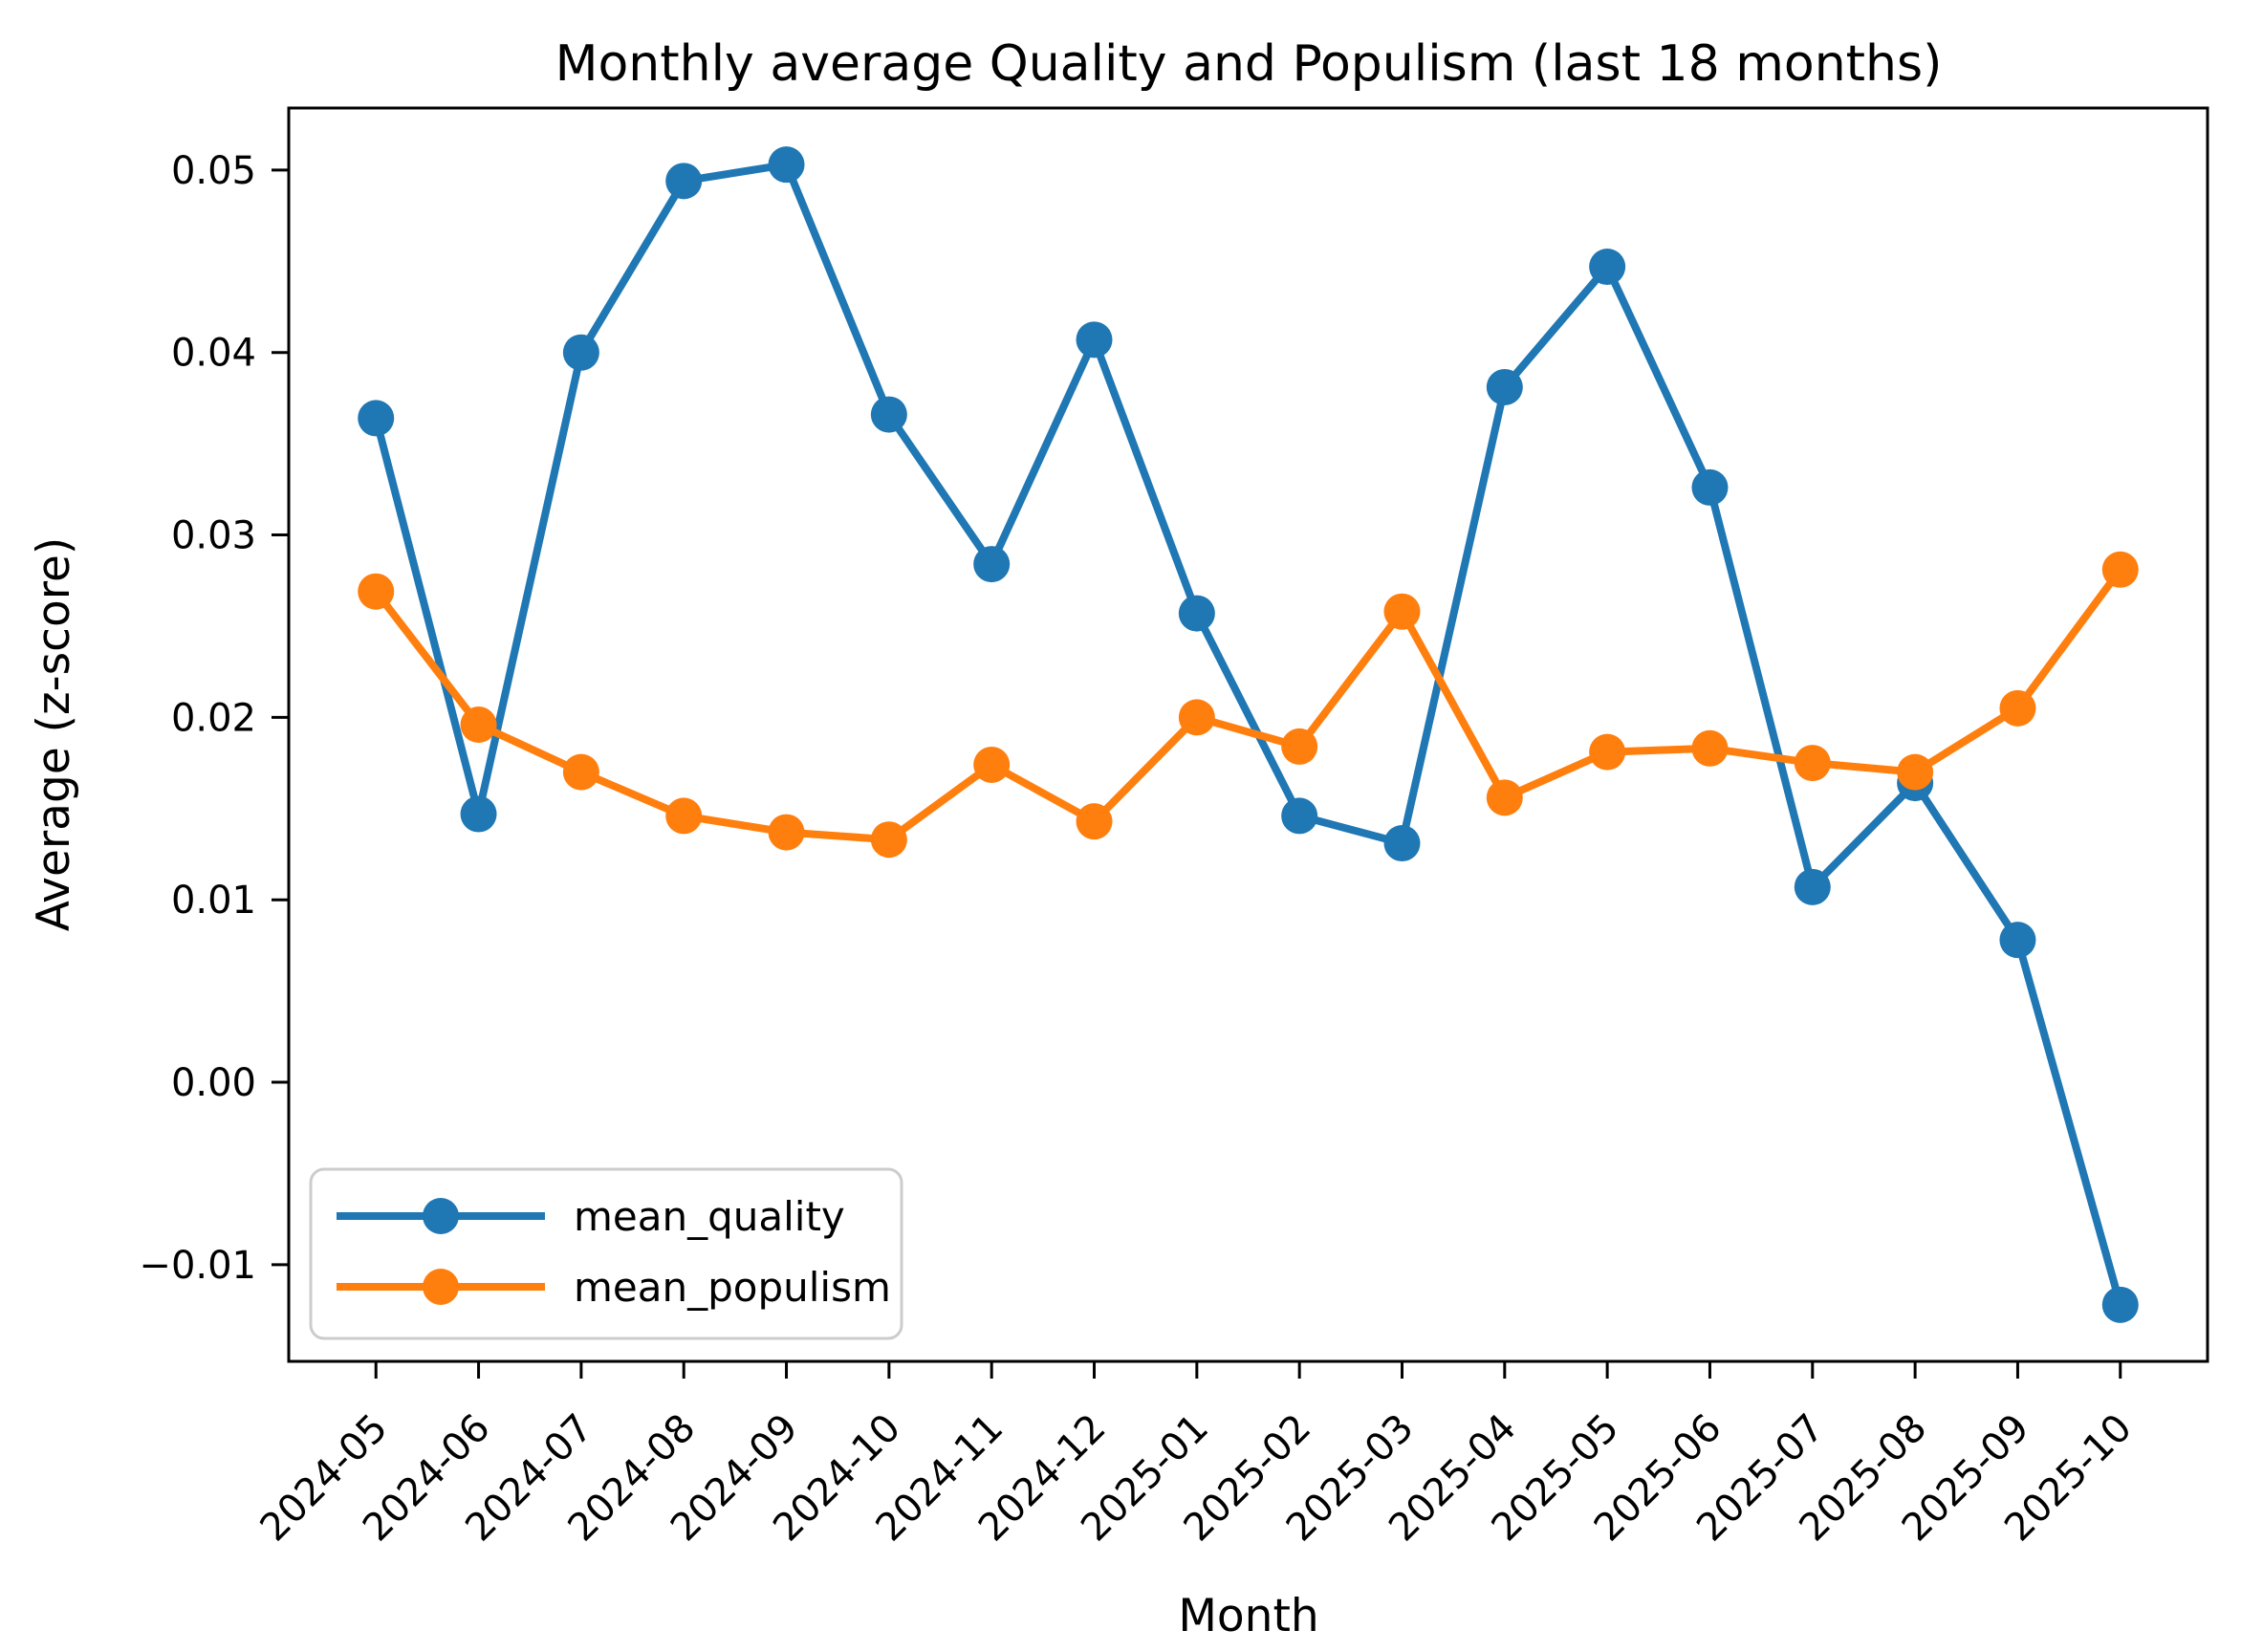  What do you see at coordinates (1248, 1616) in the screenshot?
I see `x-axis-label: Month` at bounding box center [1248, 1616].